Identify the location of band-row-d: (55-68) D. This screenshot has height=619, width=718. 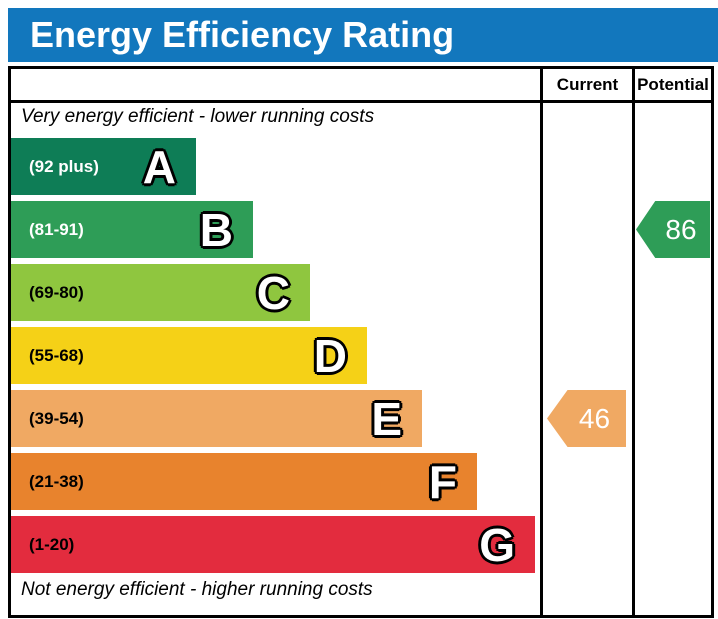
(189, 355).